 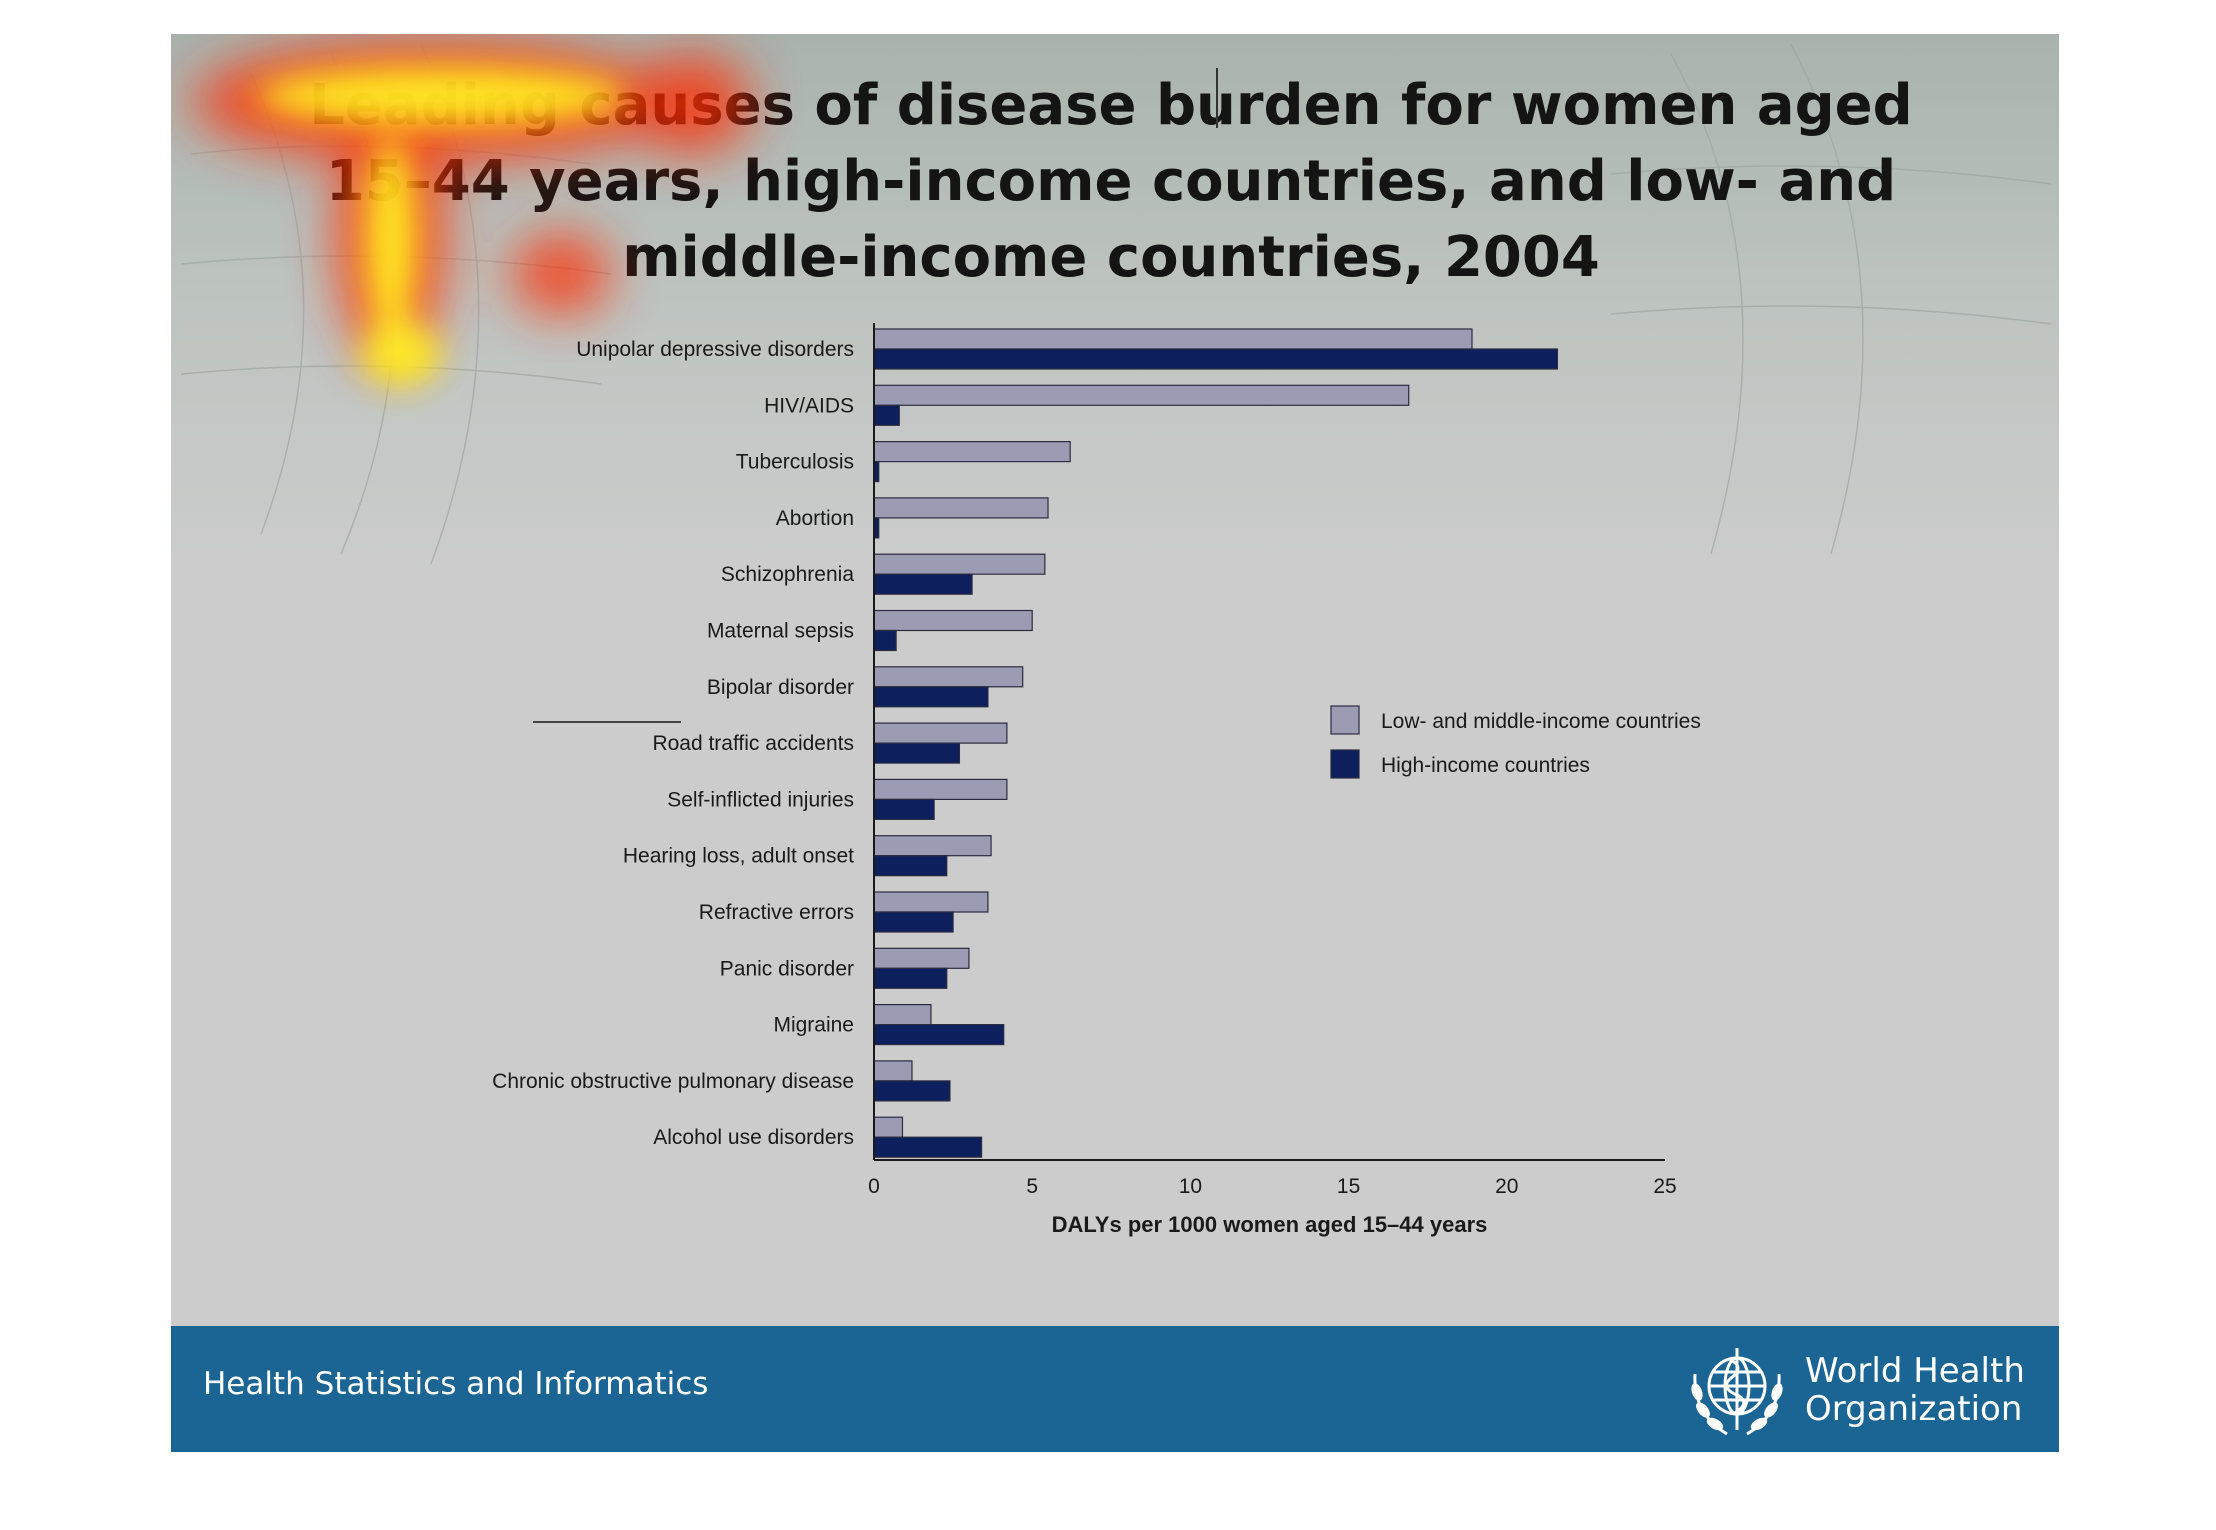 What do you see at coordinates (1915, 1371) in the screenshot?
I see `org-name-line1: World Health` at bounding box center [1915, 1371].